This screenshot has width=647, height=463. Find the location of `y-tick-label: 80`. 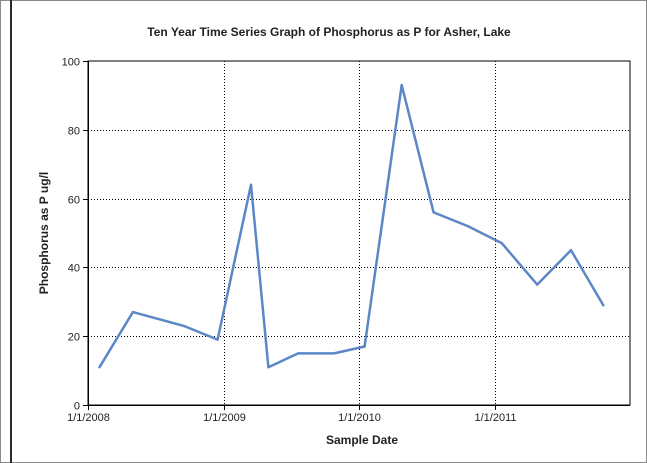

y-tick-label: 80 is located at coordinates (74, 132).